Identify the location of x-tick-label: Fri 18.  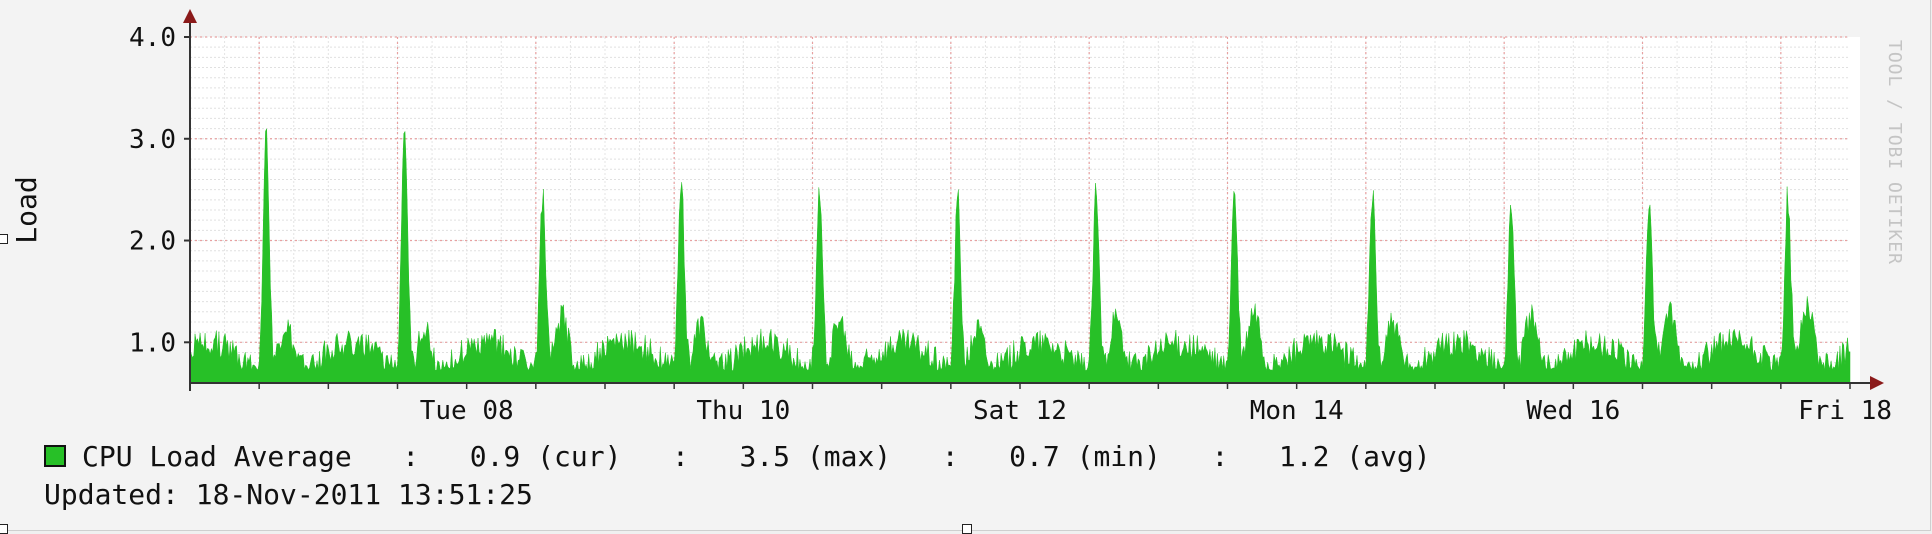
(1845, 411).